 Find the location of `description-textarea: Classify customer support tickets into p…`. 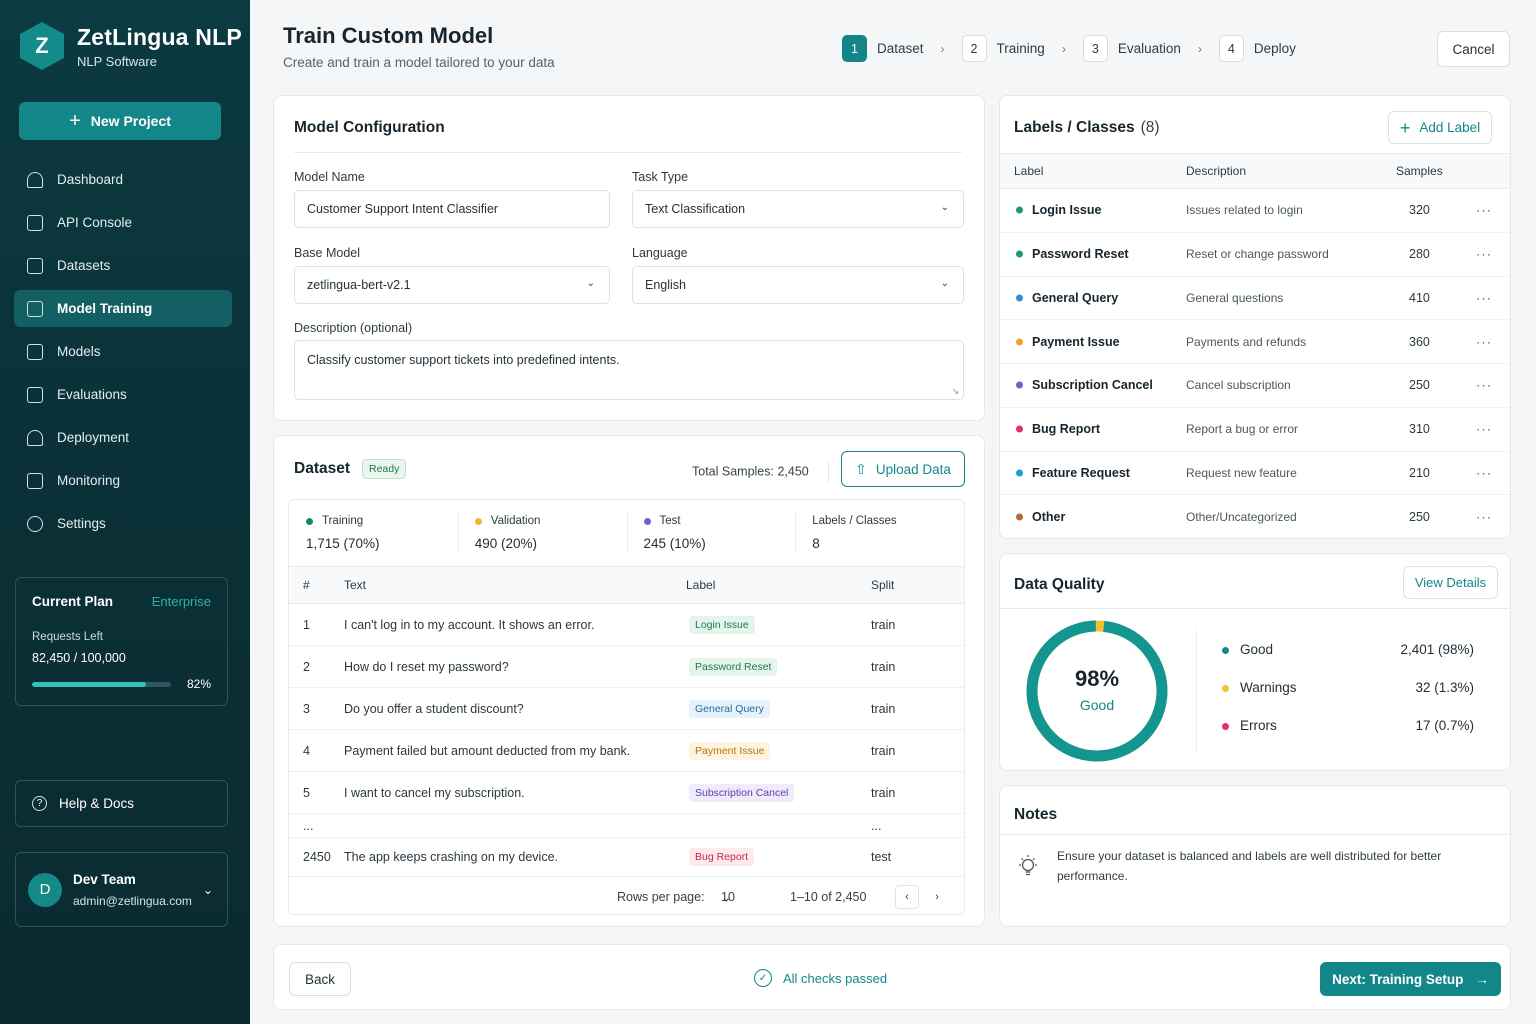

description-textarea: Classify customer support tickets into p… is located at coordinates (629, 370).